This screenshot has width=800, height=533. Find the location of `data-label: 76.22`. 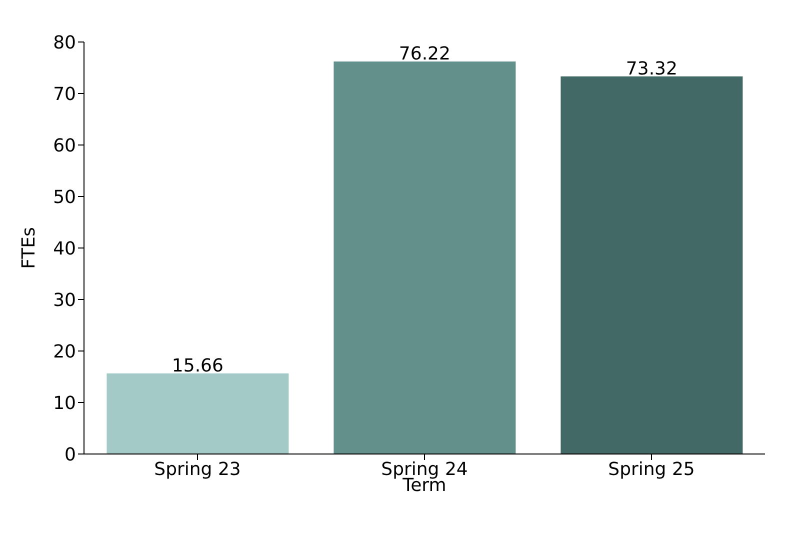

data-label: 76.22 is located at coordinates (424, 53).